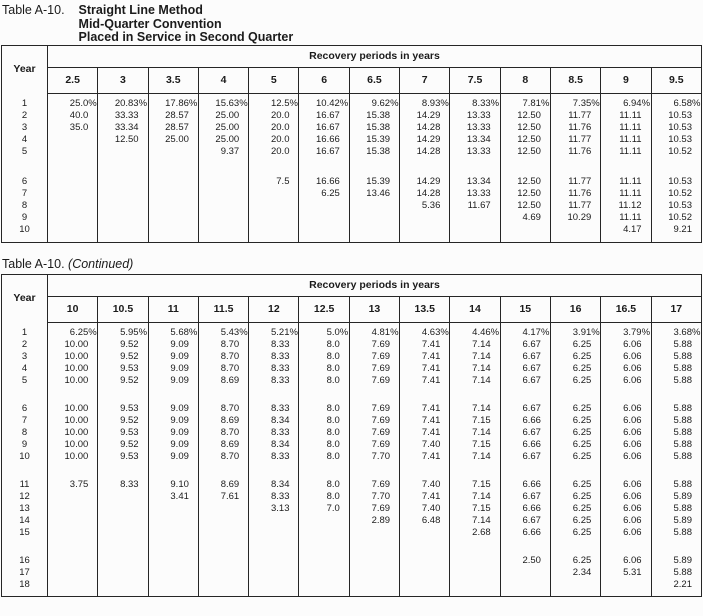  I want to click on rate-value: 8.70, so click(230, 408).